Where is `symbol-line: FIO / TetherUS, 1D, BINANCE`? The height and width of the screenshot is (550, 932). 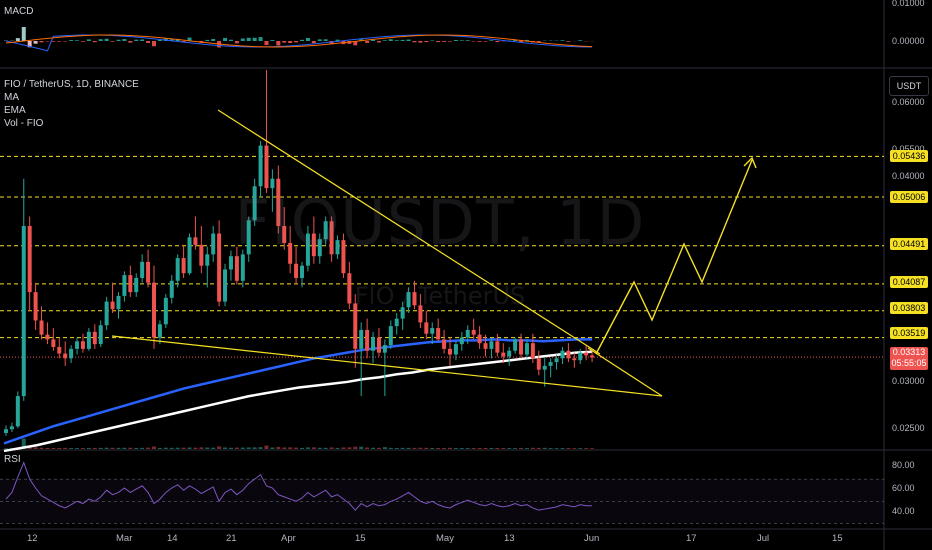
symbol-line: FIO / TetherUS, 1D, BINANCE is located at coordinates (71, 84).